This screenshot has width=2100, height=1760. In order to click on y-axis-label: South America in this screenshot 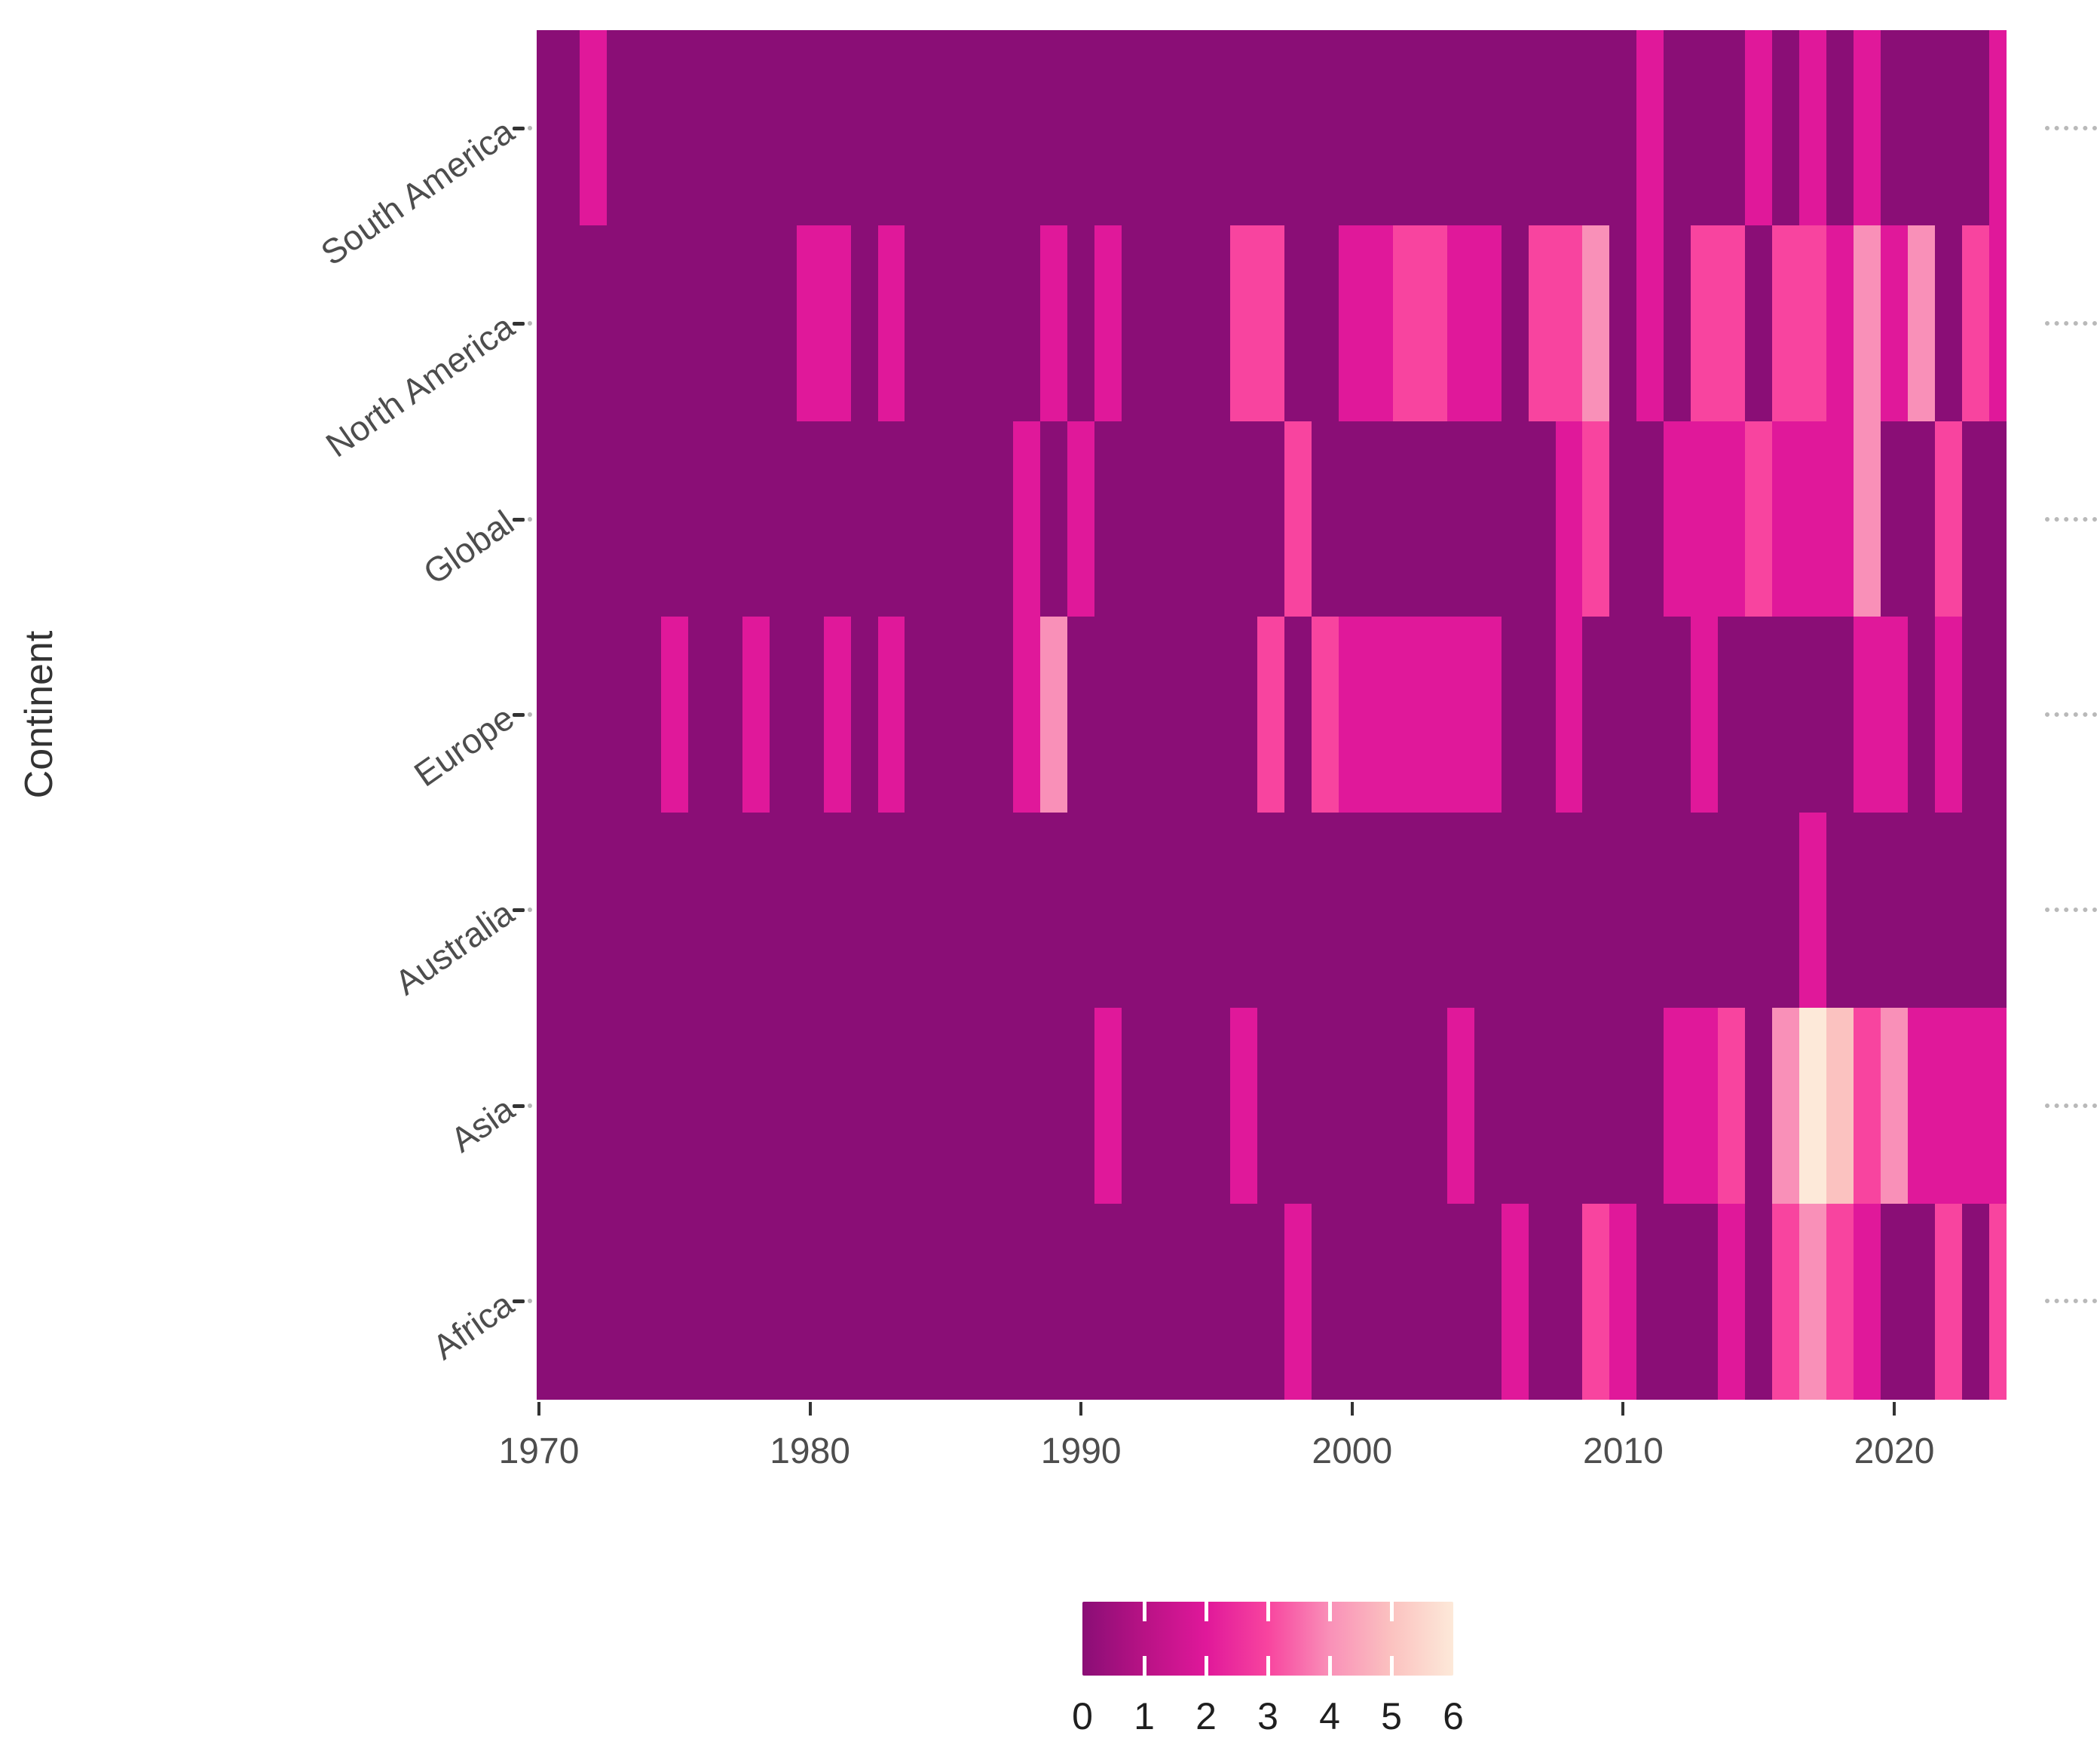, I will do `click(417, 192)`.